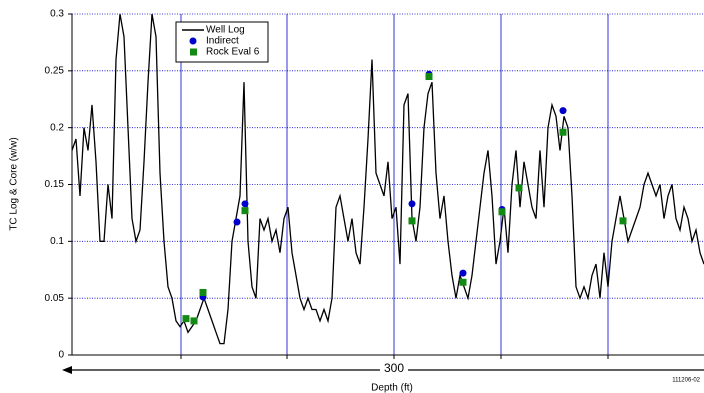 The image size is (704, 393). What do you see at coordinates (55, 184) in the screenshot?
I see `y-tick-label: 0.15` at bounding box center [55, 184].